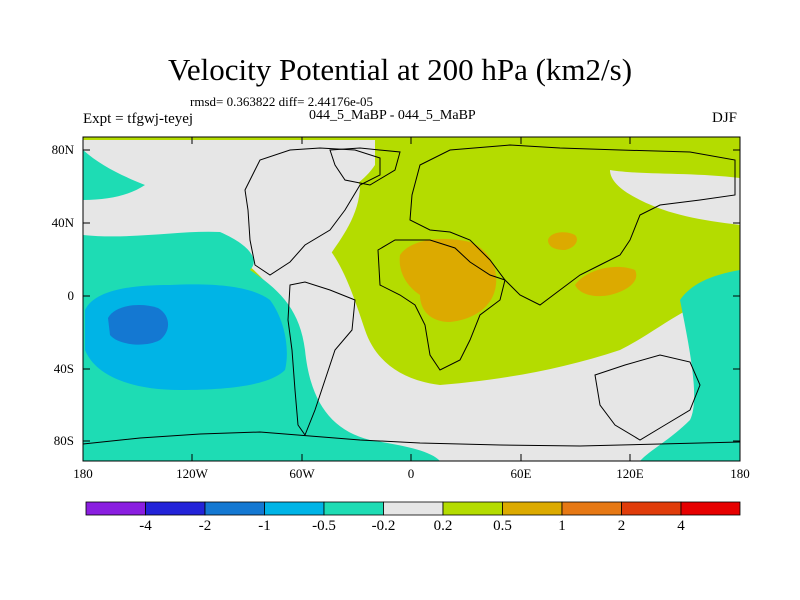 This screenshot has height=600, width=800. Describe the element at coordinates (264, 526) in the screenshot. I see `colorbar-label: -1` at that location.